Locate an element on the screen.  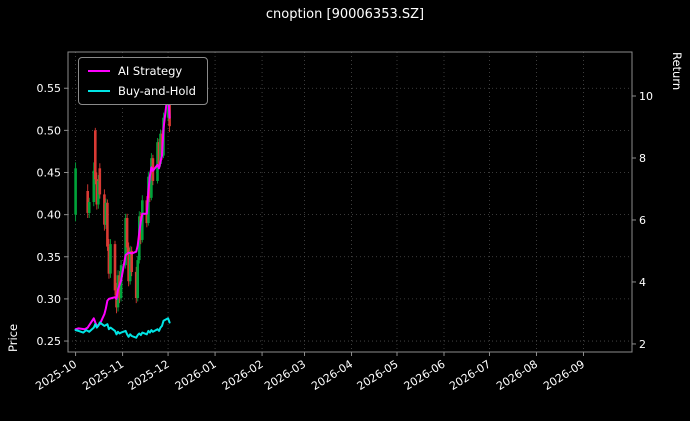
buy-and-hold-line-icon is located at coordinates (99, 91).